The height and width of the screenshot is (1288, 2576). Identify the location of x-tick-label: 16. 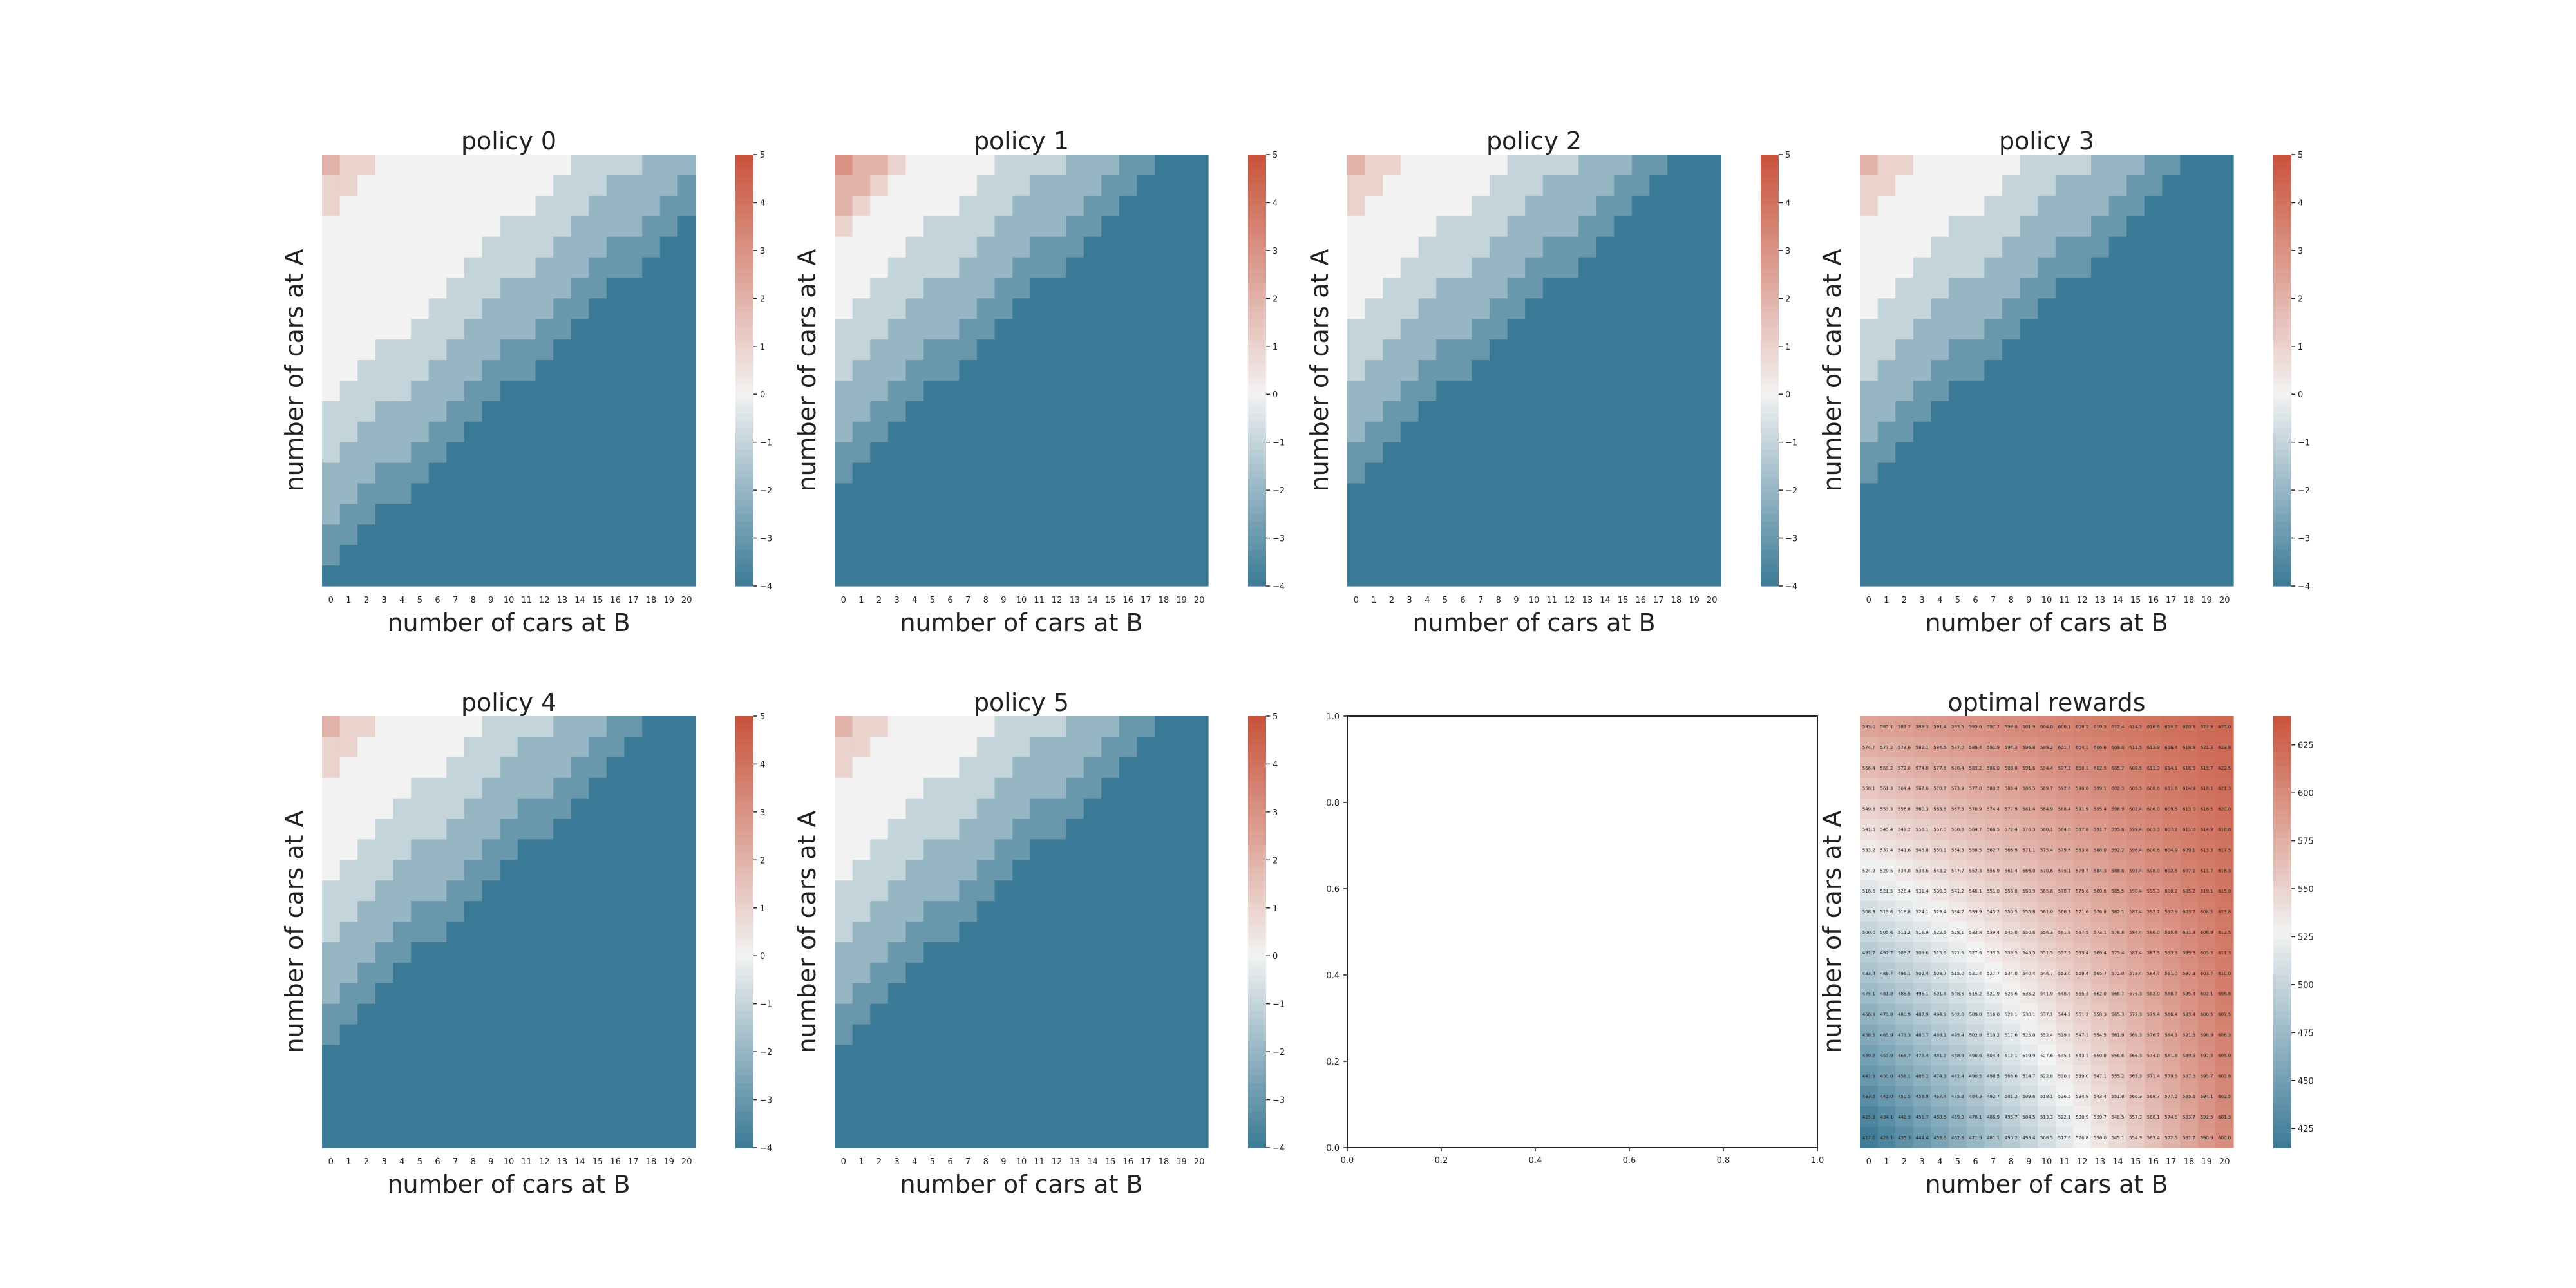
(615, 1162).